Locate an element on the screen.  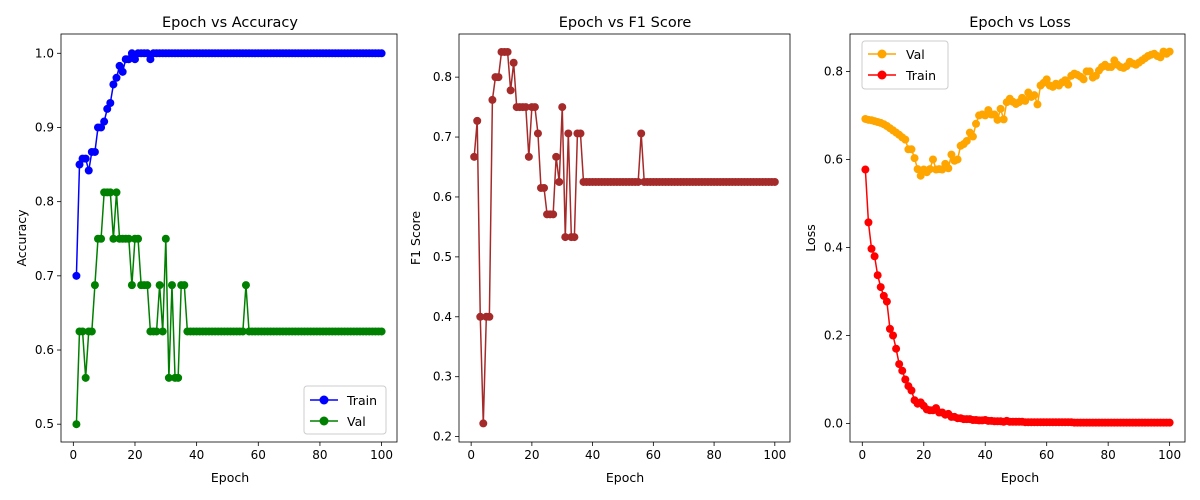
f1-x-tick-label: 60 is located at coordinates (653, 455).